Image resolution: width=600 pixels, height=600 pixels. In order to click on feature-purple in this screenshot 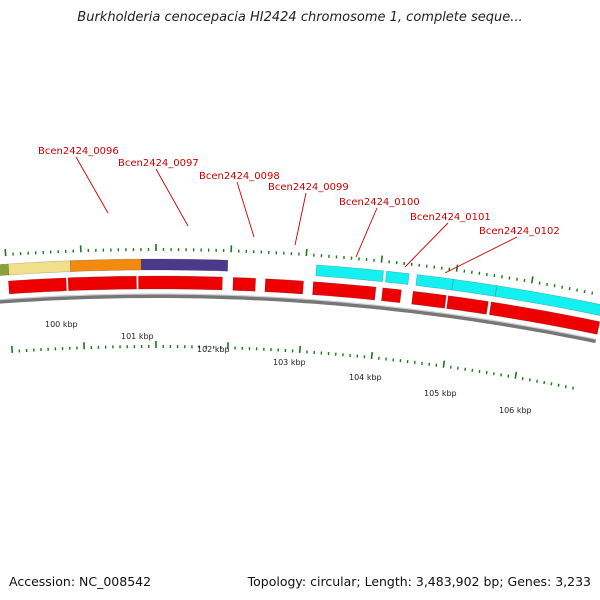, I will do `click(184, 265)`.